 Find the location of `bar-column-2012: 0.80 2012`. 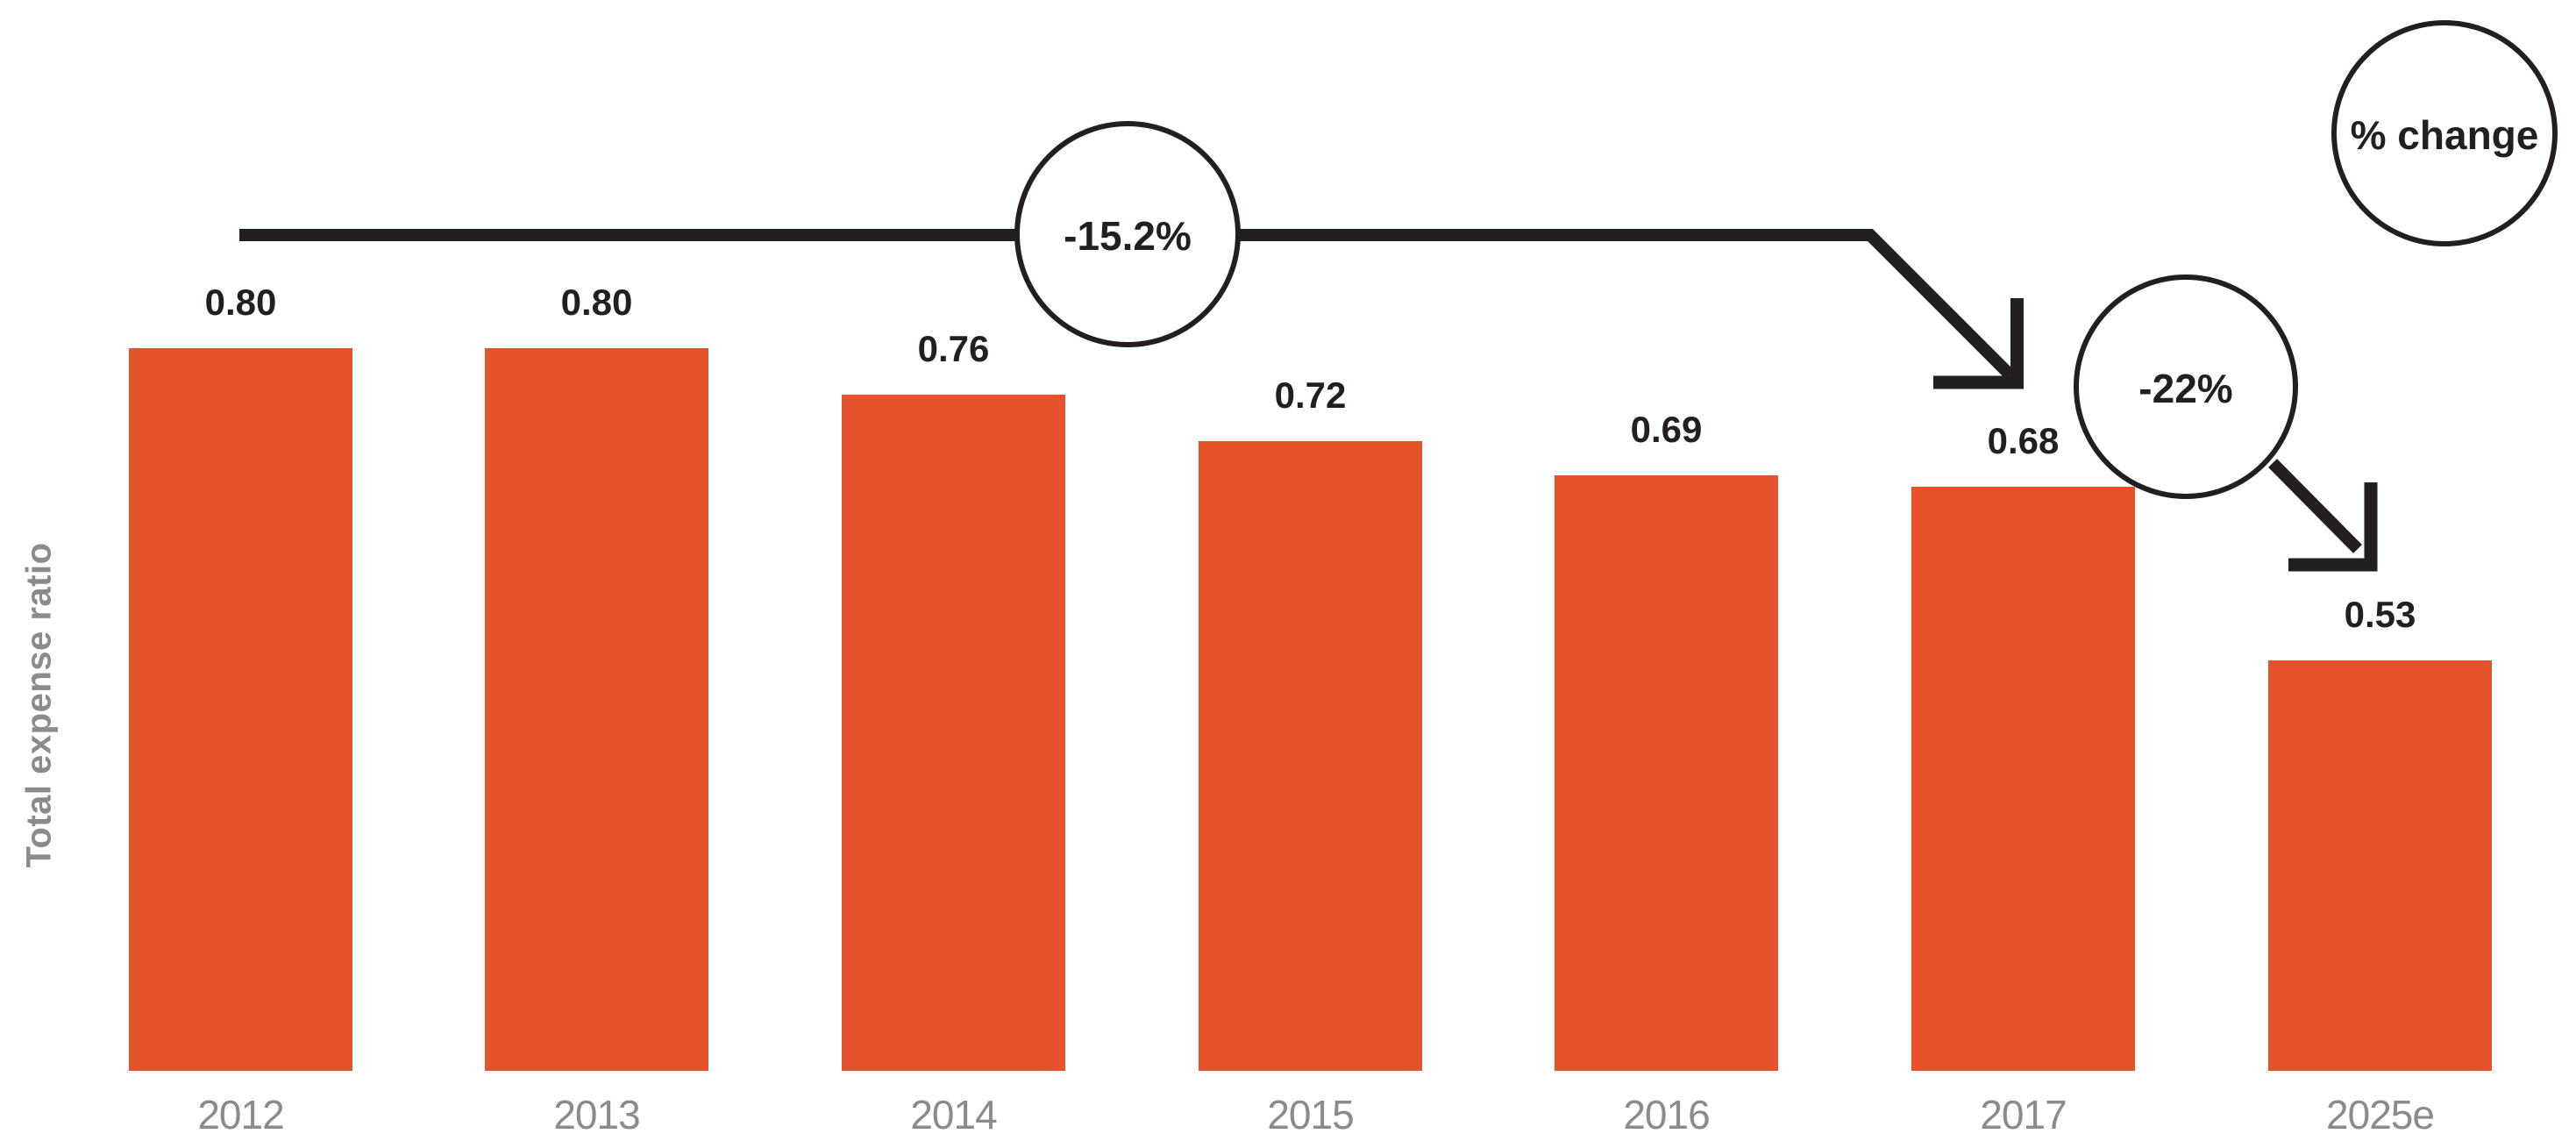

bar-column-2012: 0.80 2012 is located at coordinates (240, 574).